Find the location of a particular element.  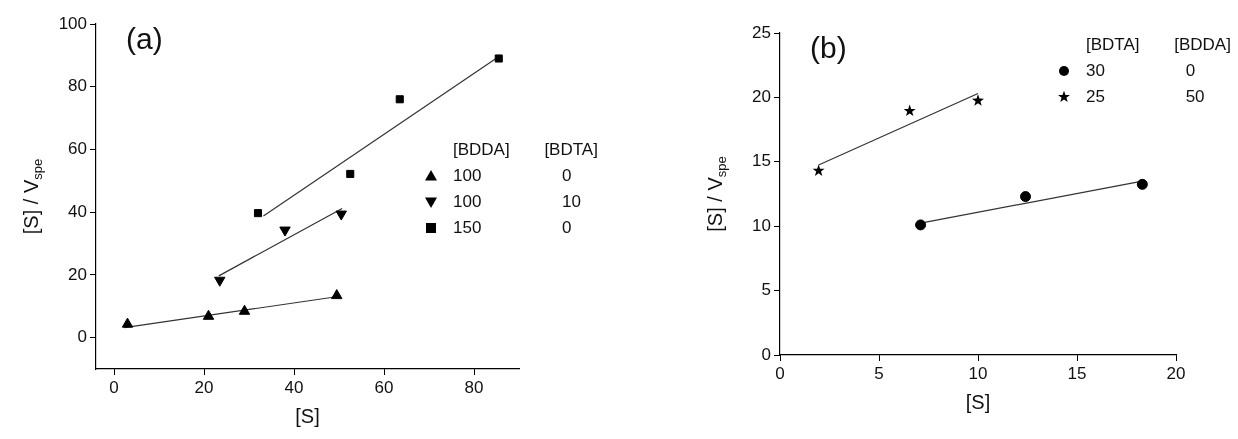

y-tick-label: 80 is located at coordinates (77, 86).